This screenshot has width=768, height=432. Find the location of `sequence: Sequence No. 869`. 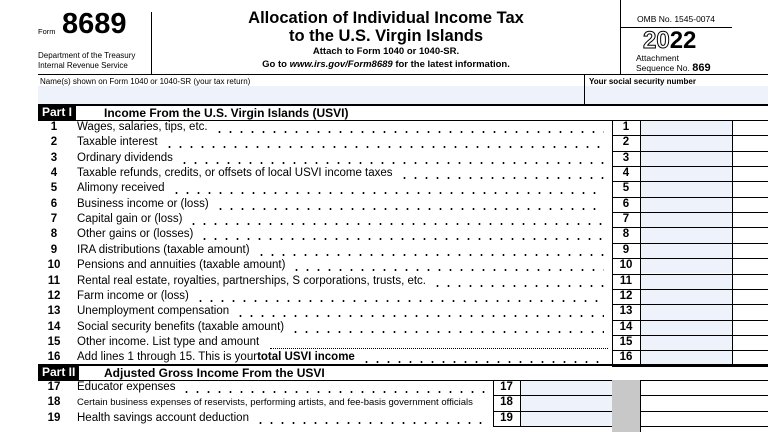

sequence: Sequence No. 869 is located at coordinates (673, 68).